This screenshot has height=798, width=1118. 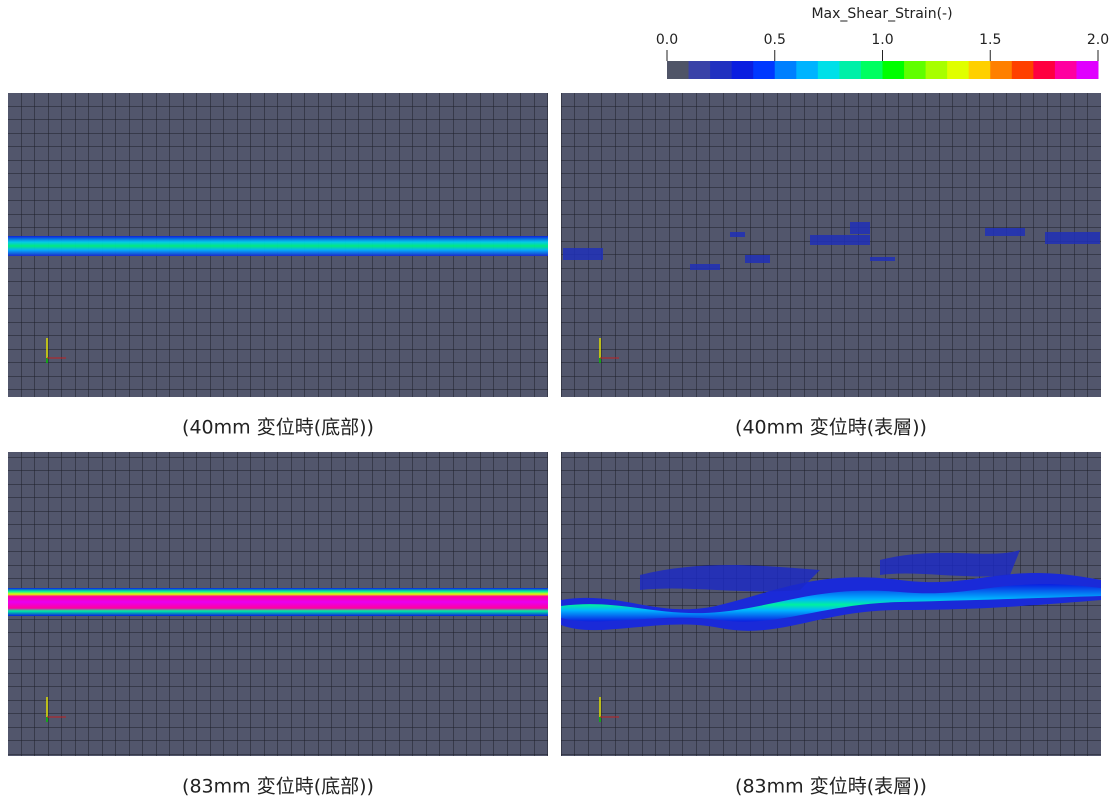 I want to click on colorbar-tick-label: 1.0, so click(x=882, y=40).